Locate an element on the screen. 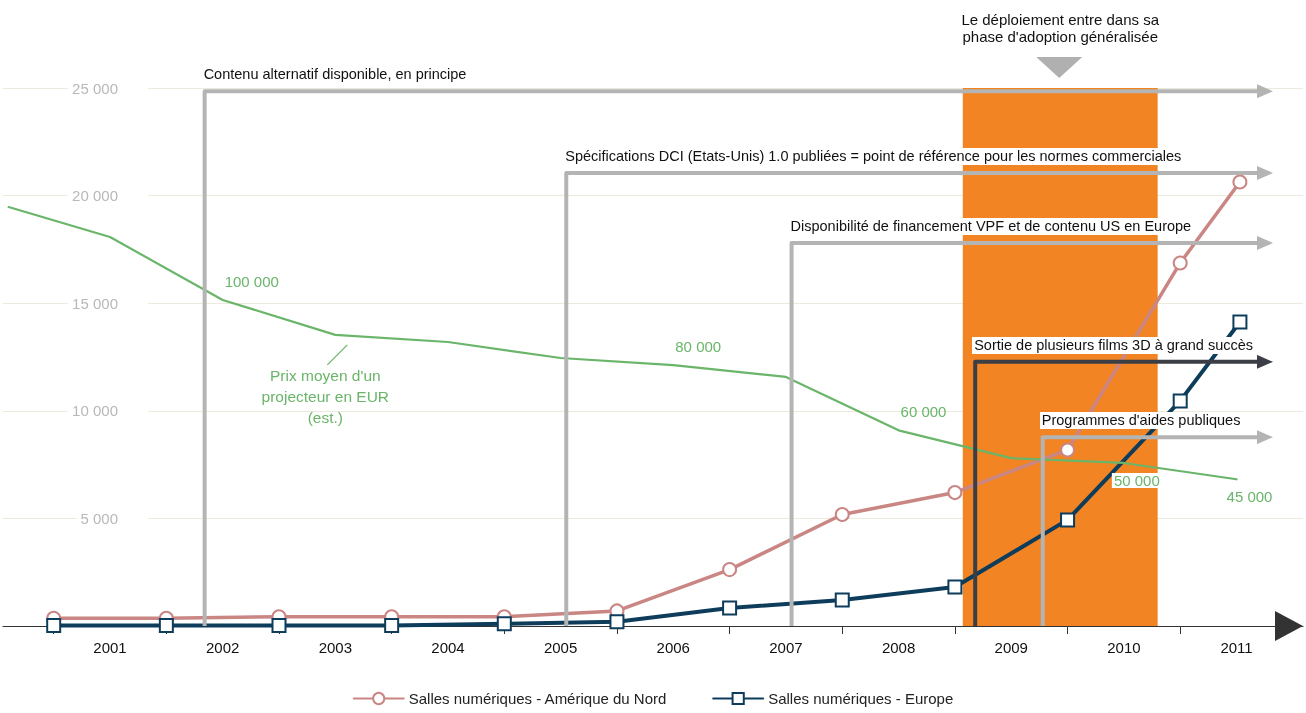 This screenshot has height=713, width=1306. data-label: 60 000 is located at coordinates (923, 412).